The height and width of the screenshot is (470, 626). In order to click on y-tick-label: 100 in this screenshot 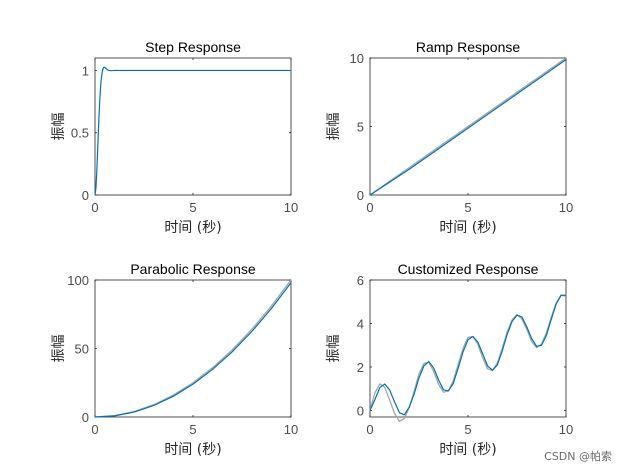, I will do `click(78, 280)`.